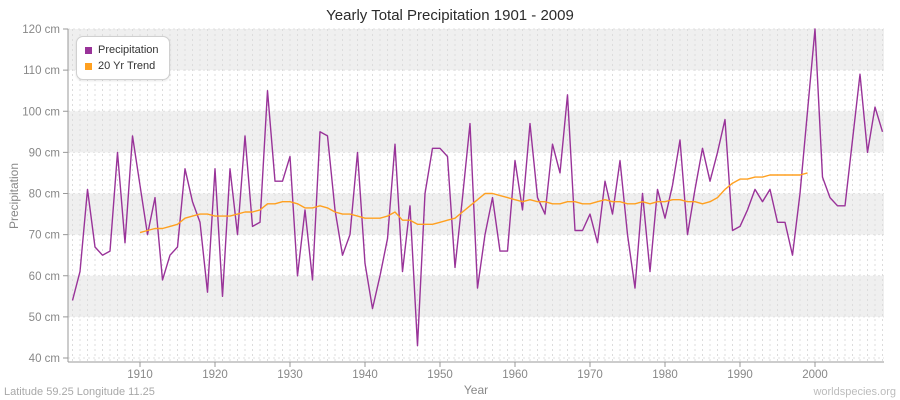  What do you see at coordinates (740, 375) in the screenshot?
I see `x-tick-label: 1990` at bounding box center [740, 375].